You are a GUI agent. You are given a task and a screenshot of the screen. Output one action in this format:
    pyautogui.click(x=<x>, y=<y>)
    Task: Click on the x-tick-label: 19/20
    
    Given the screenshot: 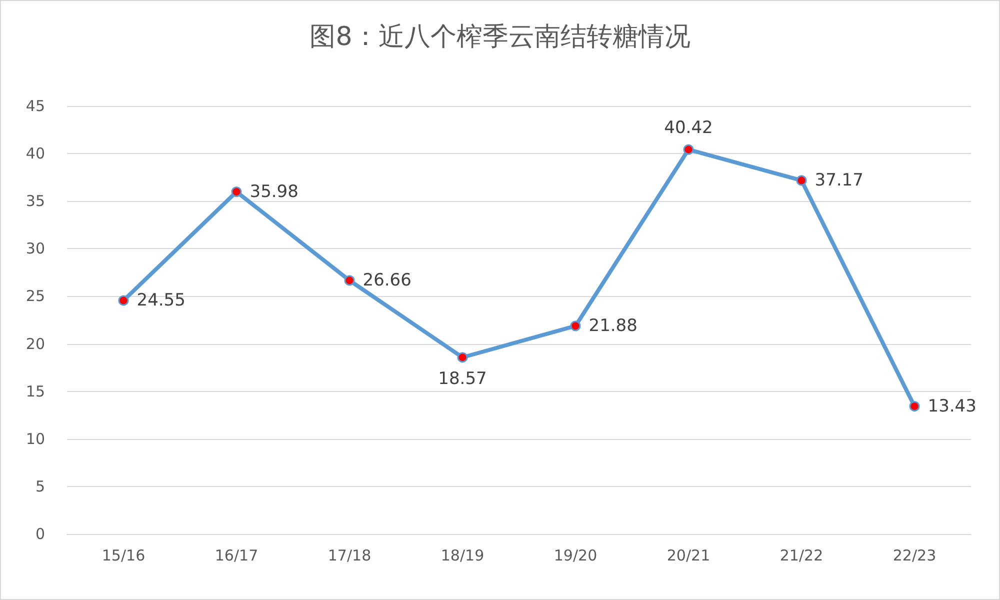 What is the action you would take?
    pyautogui.click(x=576, y=555)
    